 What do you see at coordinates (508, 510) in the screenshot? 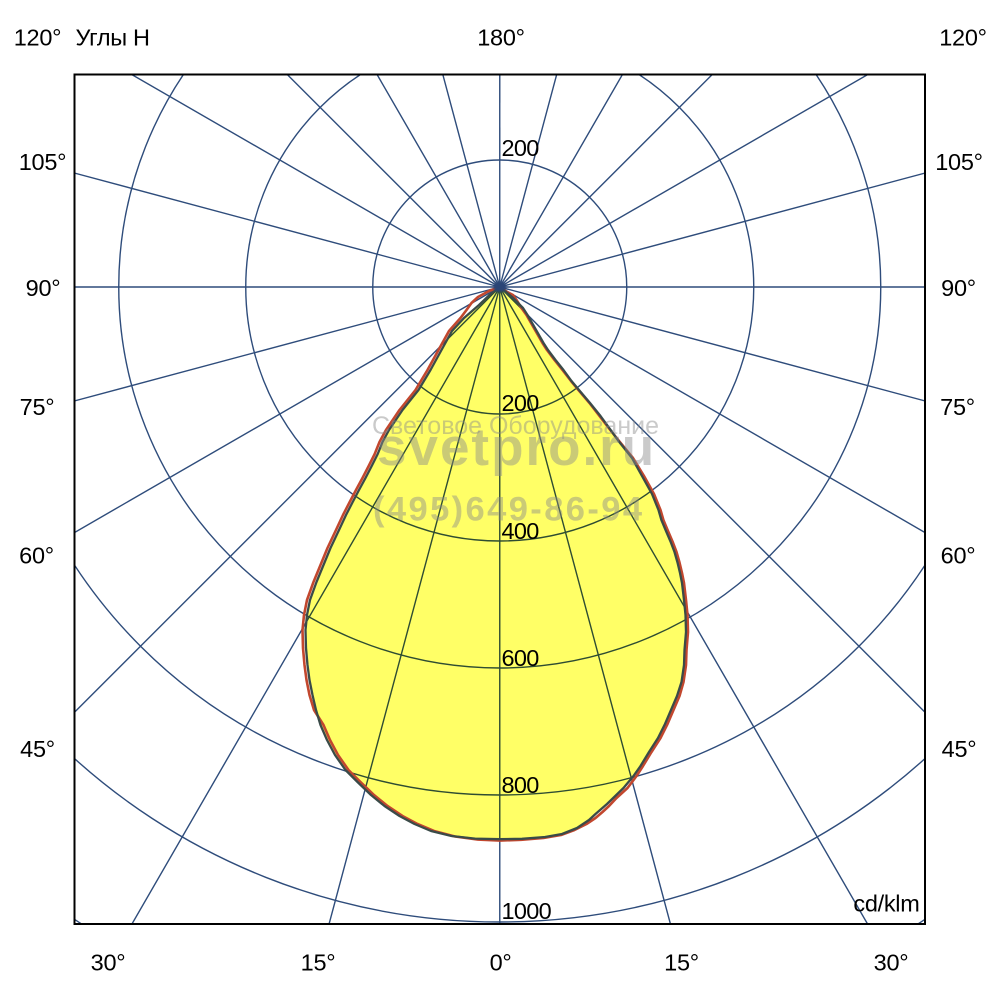
I see `svg-text: (495)649-86-94` at bounding box center [508, 510].